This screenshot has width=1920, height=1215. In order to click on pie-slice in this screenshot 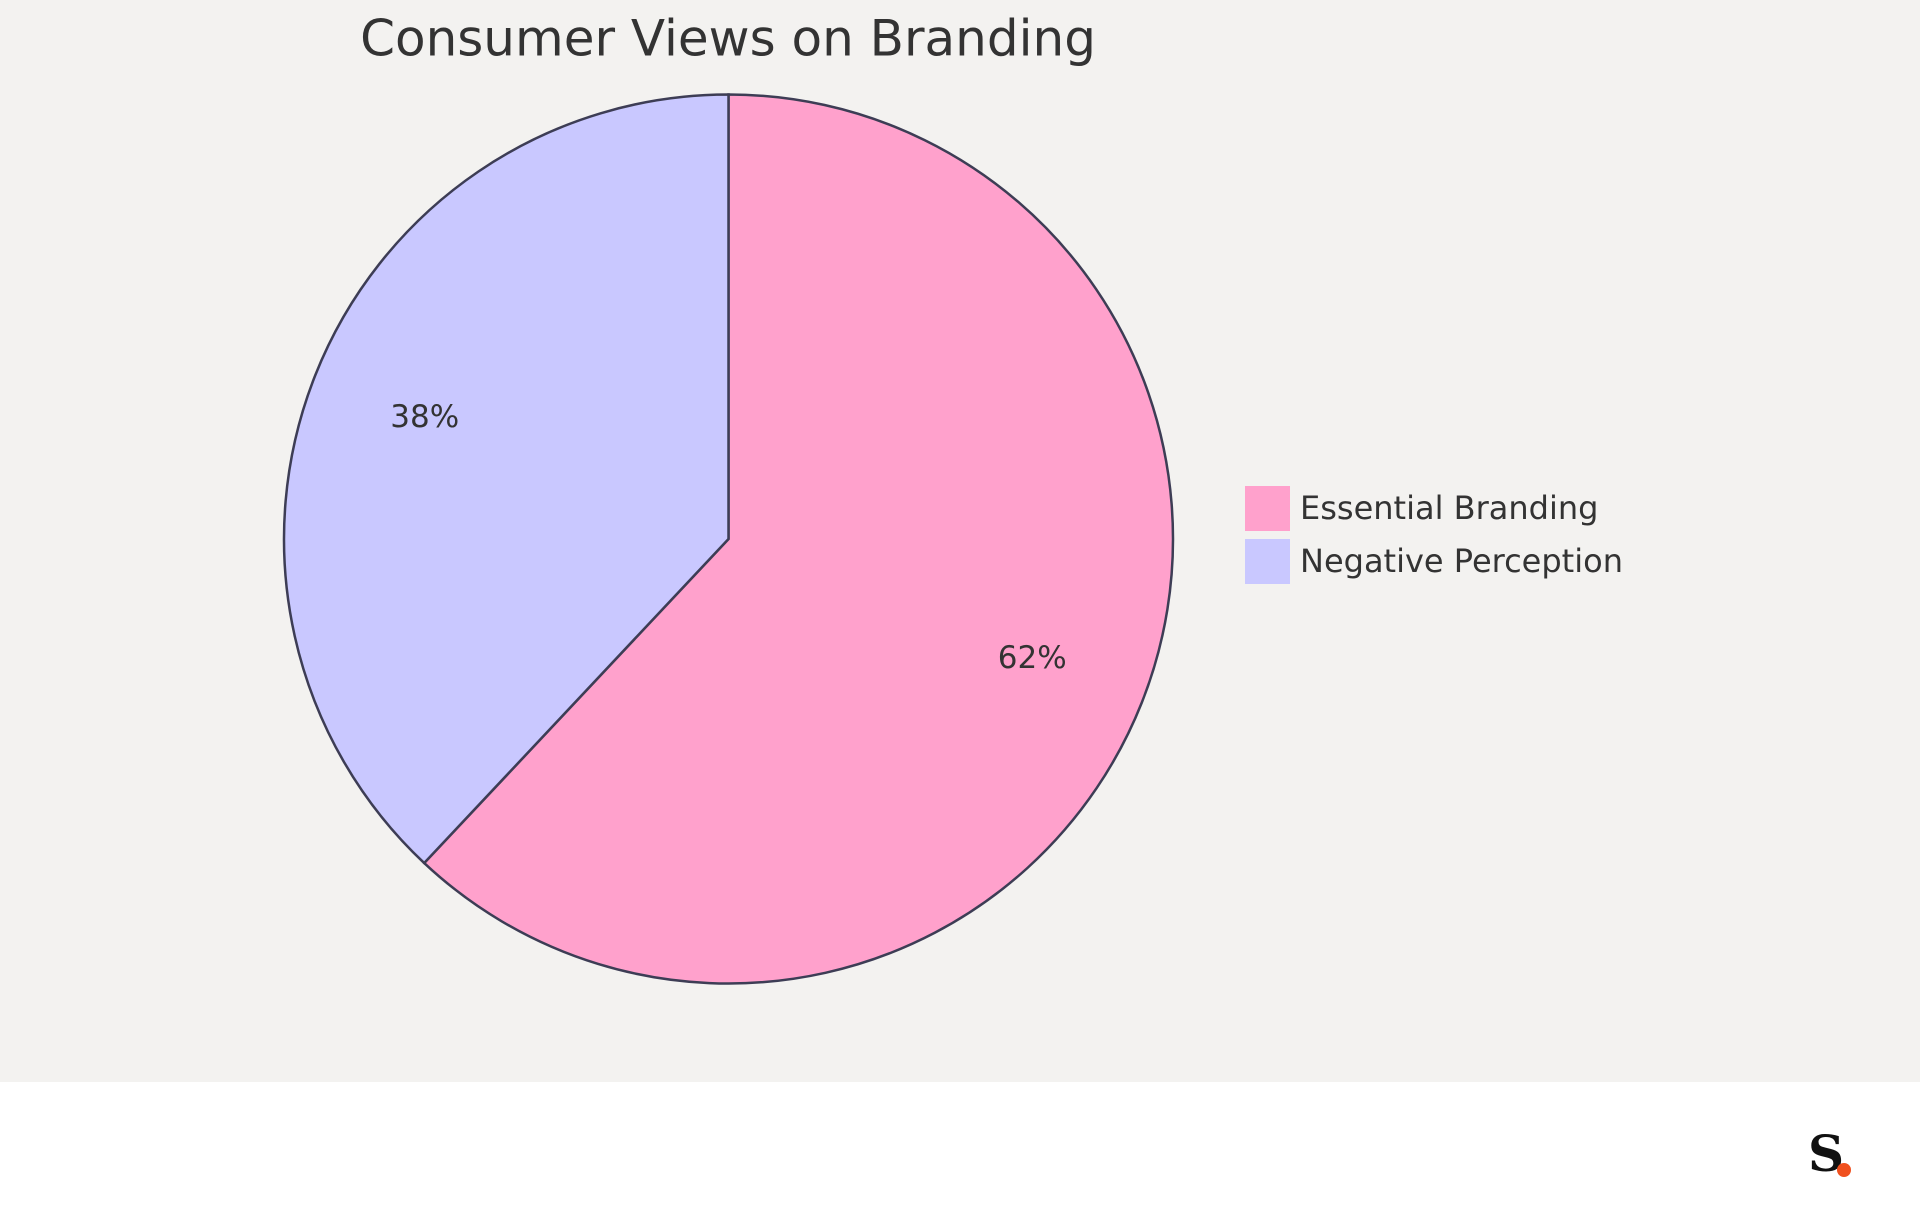, I will do `click(506, 479)`.